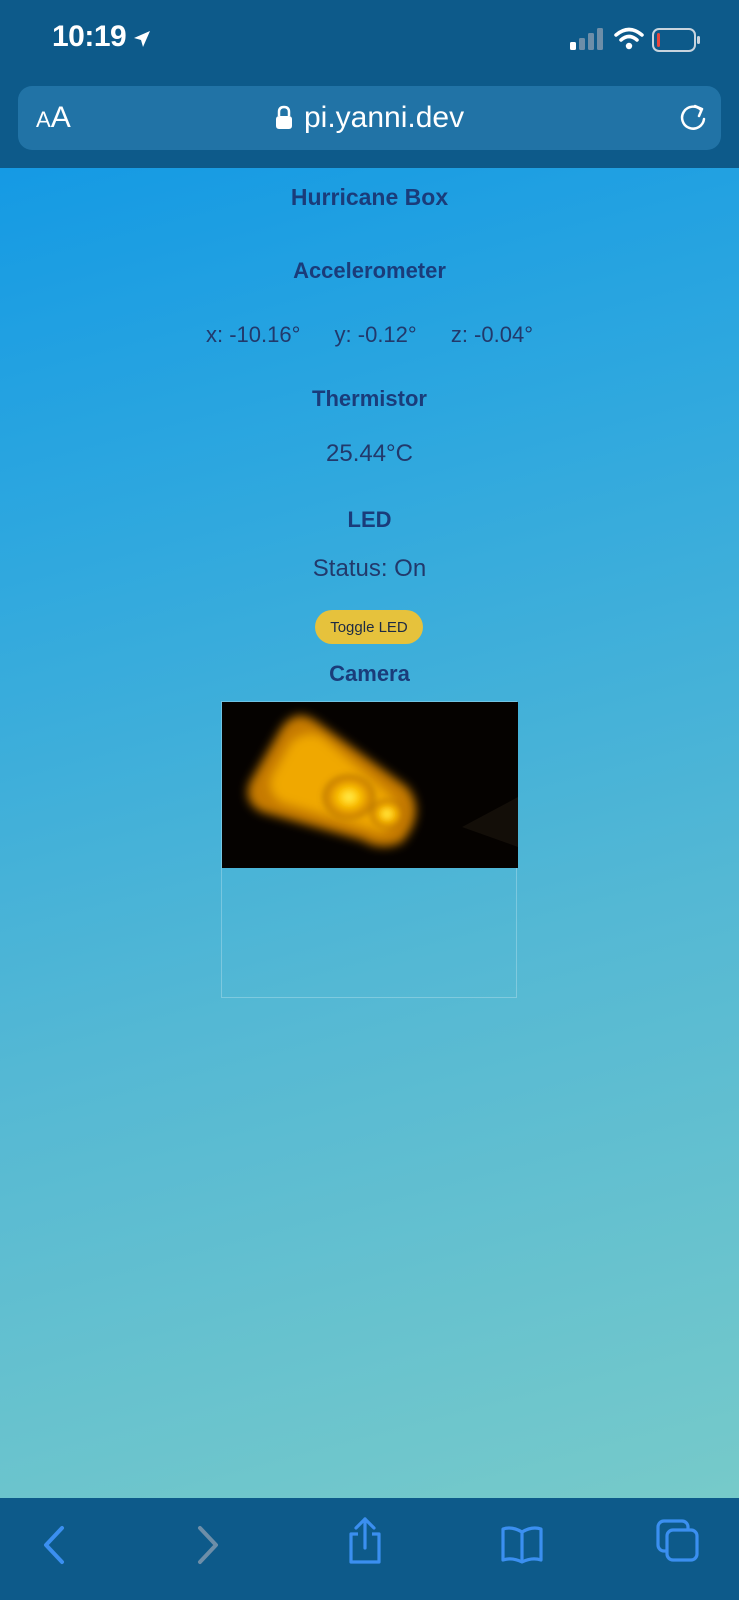  I want to click on bookmarks-icon, so click(522, 1544).